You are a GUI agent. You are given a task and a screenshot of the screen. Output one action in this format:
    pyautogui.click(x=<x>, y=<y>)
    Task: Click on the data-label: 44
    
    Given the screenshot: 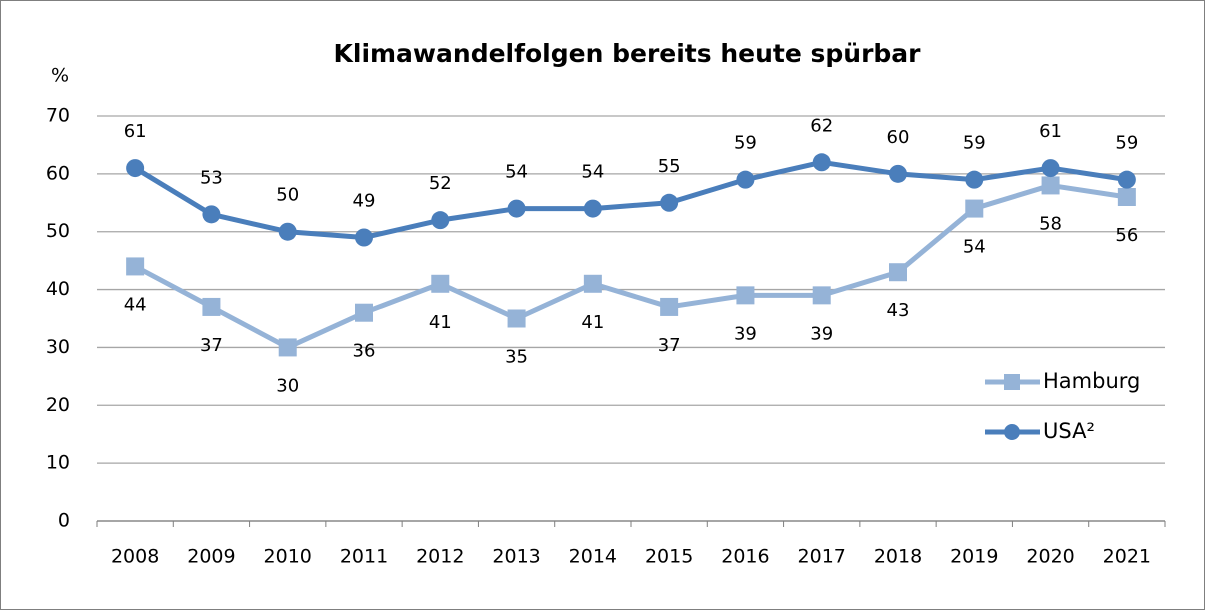 What is the action you would take?
    pyautogui.click(x=135, y=304)
    